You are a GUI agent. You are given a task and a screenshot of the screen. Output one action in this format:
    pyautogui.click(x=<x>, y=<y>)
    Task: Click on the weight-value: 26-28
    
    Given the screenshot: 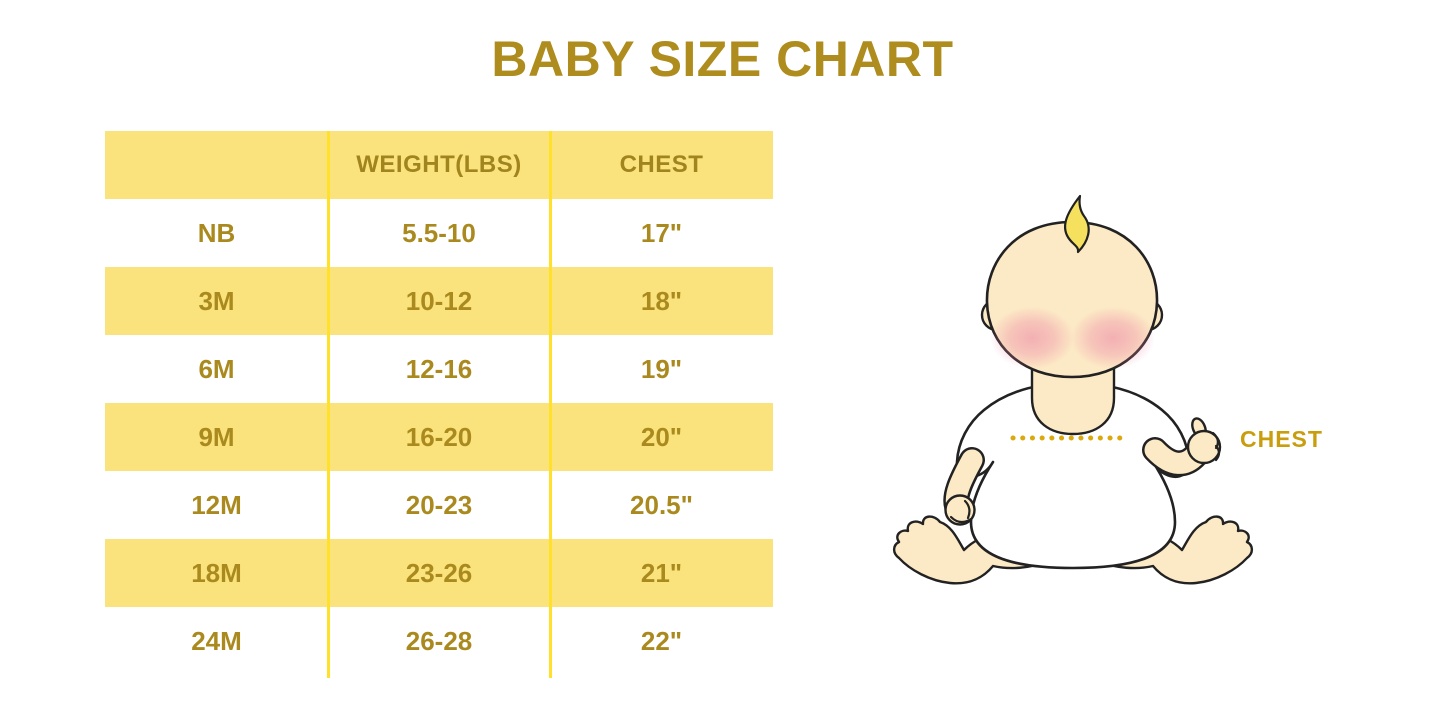 What is the action you would take?
    pyautogui.click(x=439, y=640)
    